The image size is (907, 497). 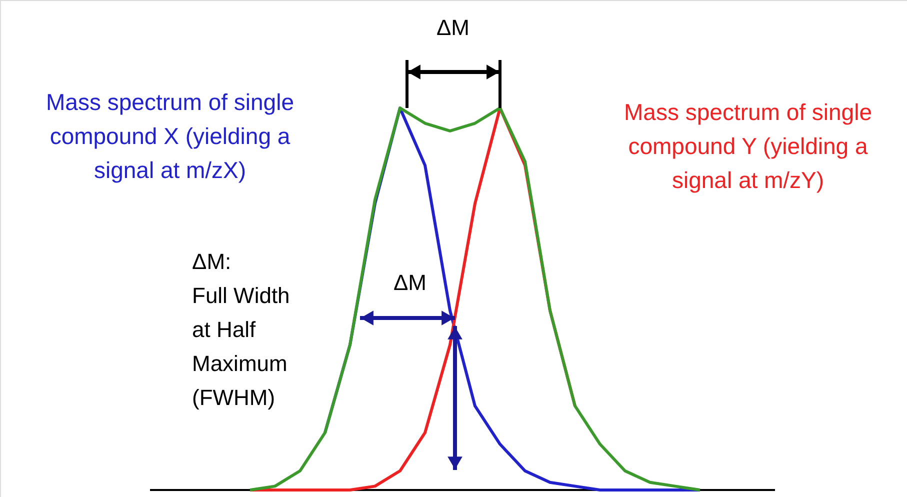 I want to click on text: Mass spectrum of single compound X (yielding a signal at m/zX), so click(x=170, y=136).